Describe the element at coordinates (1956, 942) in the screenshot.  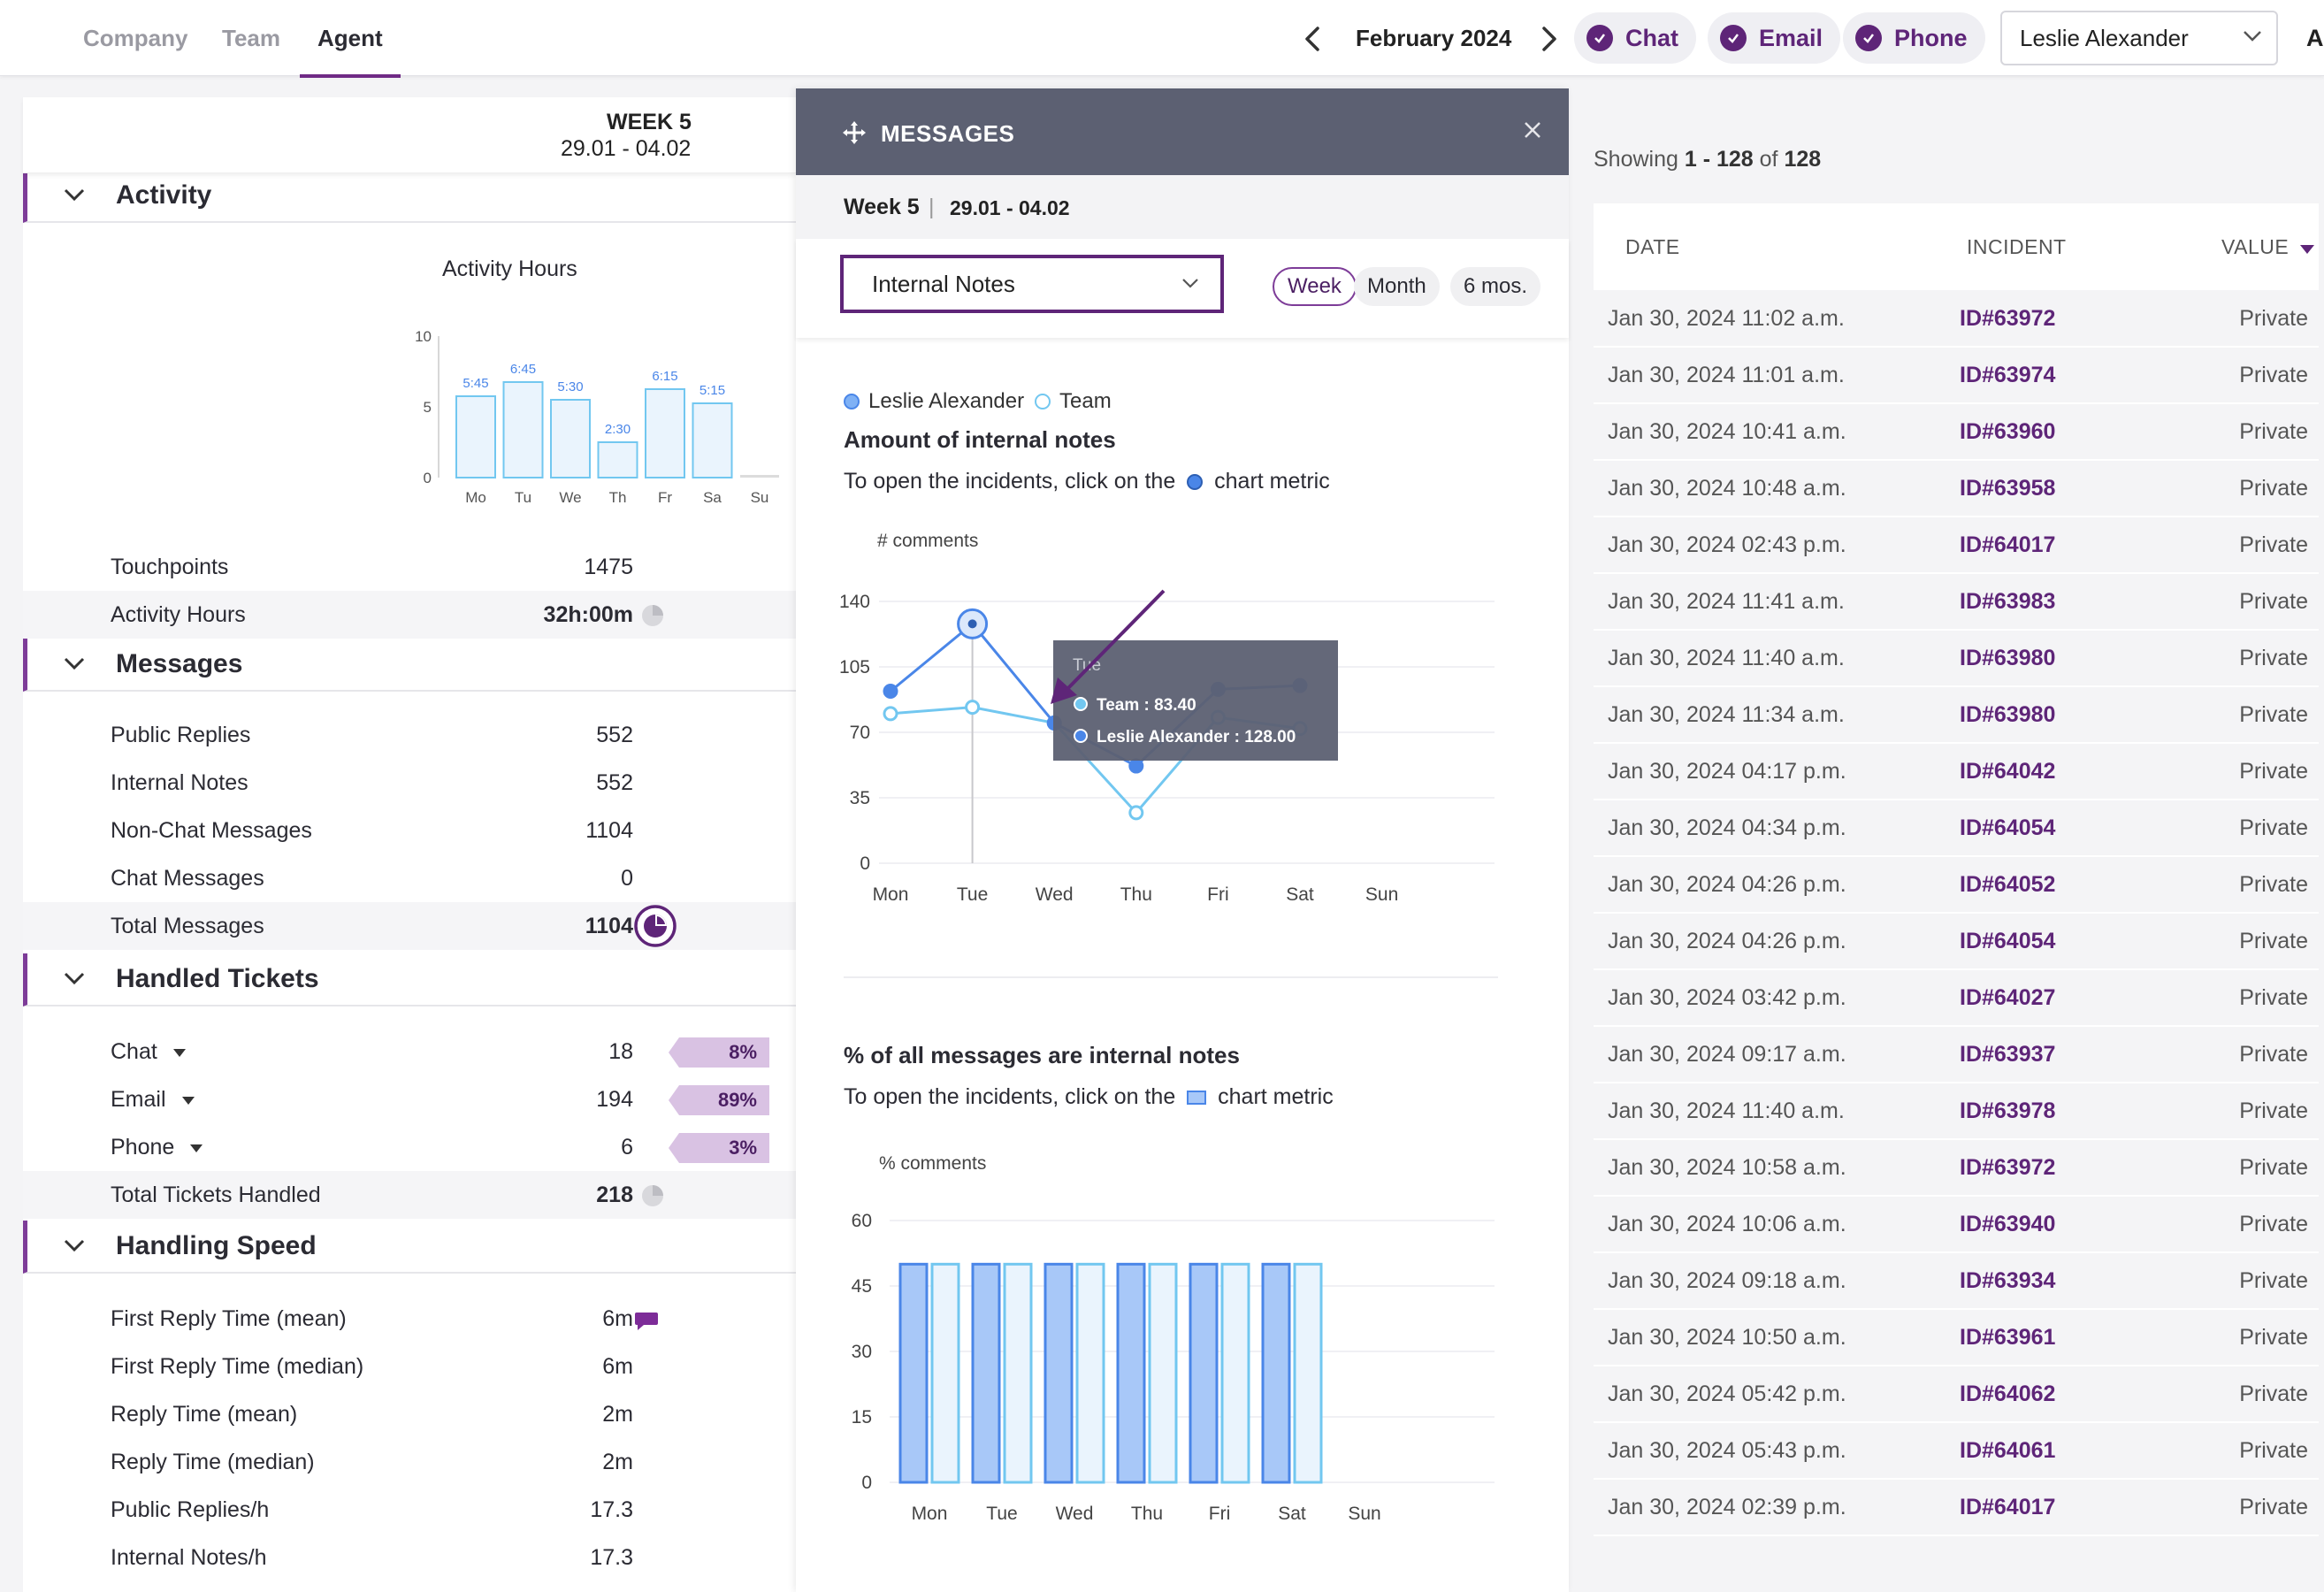
I see `table-row: Jan 30, 2024 04:26 p.m. ID#64054 Private` at that location.